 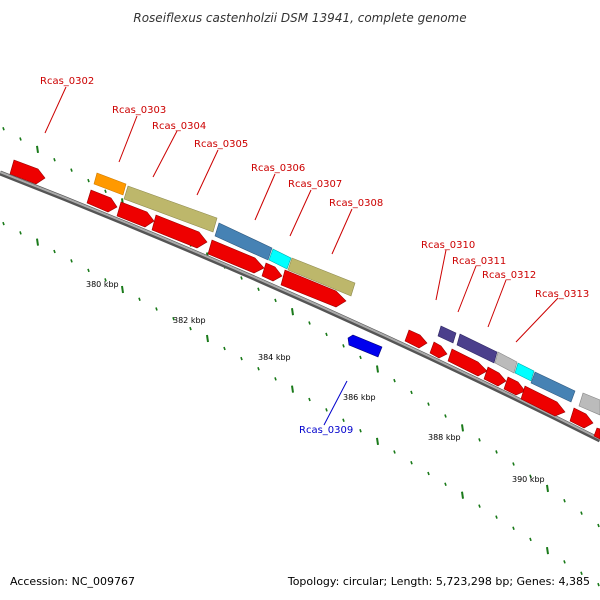 What do you see at coordinates (448, 245) in the screenshot?
I see `gene-label-rcas-0310: Rcas_0310` at bounding box center [448, 245].